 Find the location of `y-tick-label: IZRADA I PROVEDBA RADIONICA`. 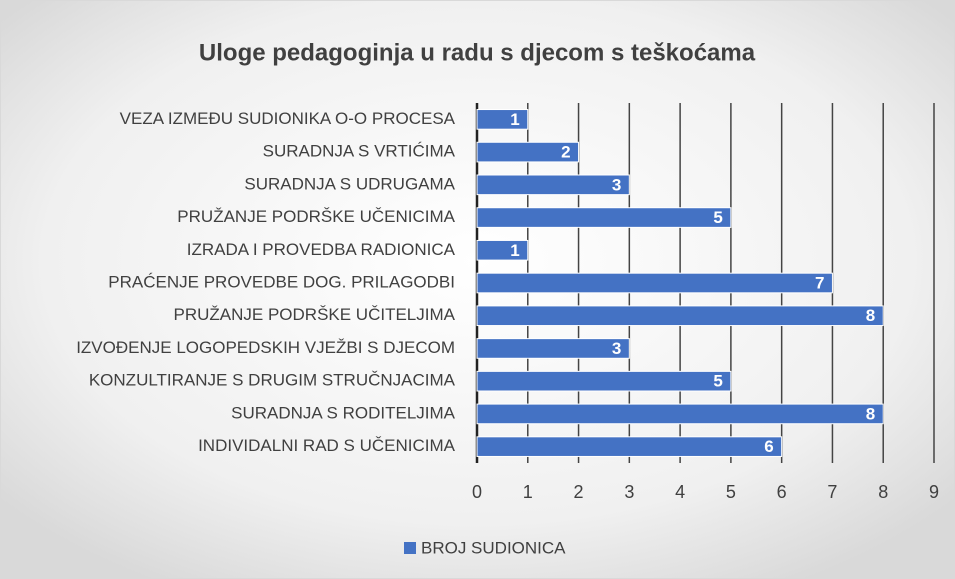

y-tick-label: IZRADA I PROVEDBA RADIONICA is located at coordinates (321, 249).